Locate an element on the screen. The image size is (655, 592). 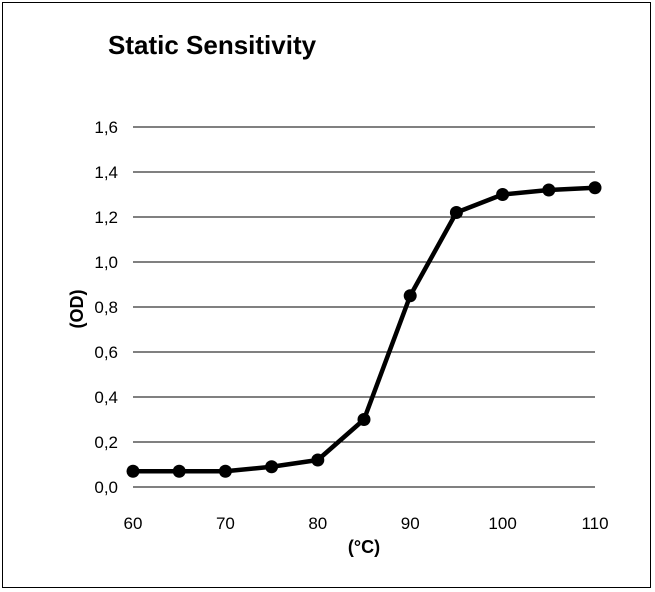
x-tick-label: 70 is located at coordinates (225, 523).